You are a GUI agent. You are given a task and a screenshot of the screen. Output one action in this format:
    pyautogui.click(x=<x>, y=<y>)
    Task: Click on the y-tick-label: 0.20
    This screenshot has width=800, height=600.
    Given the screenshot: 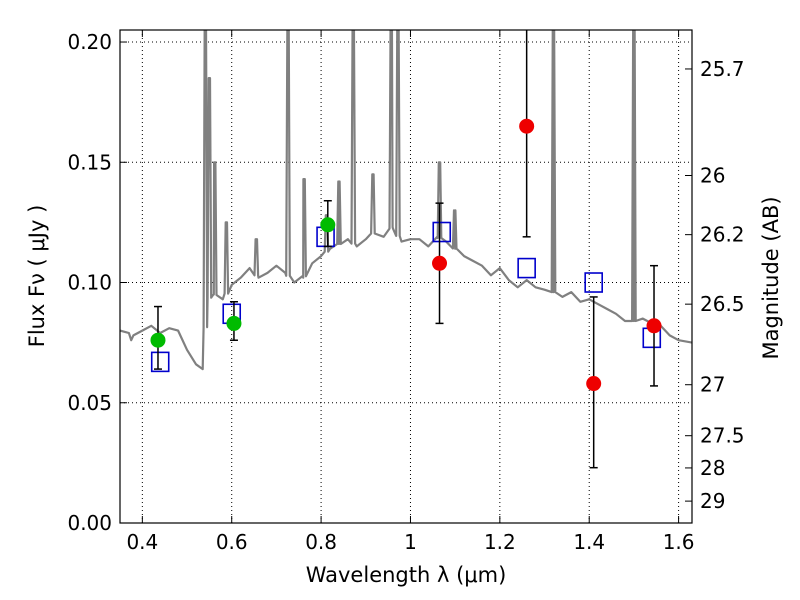 What is the action you would take?
    pyautogui.click(x=89, y=42)
    